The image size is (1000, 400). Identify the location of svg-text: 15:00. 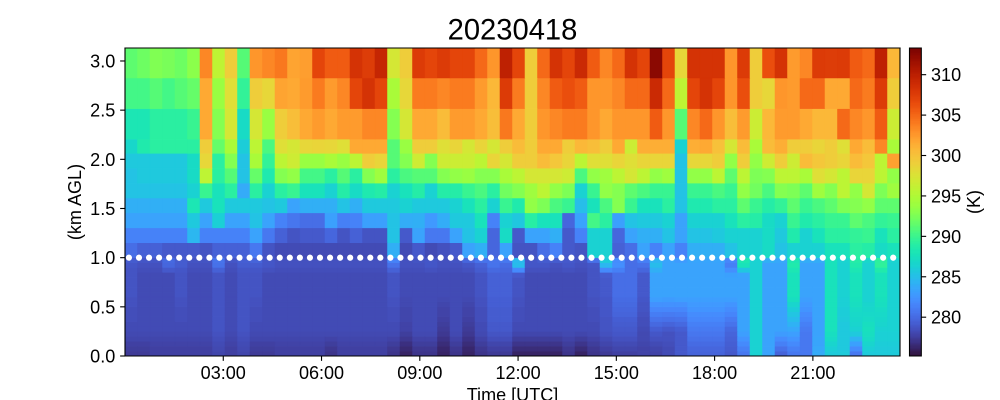
(616, 373).